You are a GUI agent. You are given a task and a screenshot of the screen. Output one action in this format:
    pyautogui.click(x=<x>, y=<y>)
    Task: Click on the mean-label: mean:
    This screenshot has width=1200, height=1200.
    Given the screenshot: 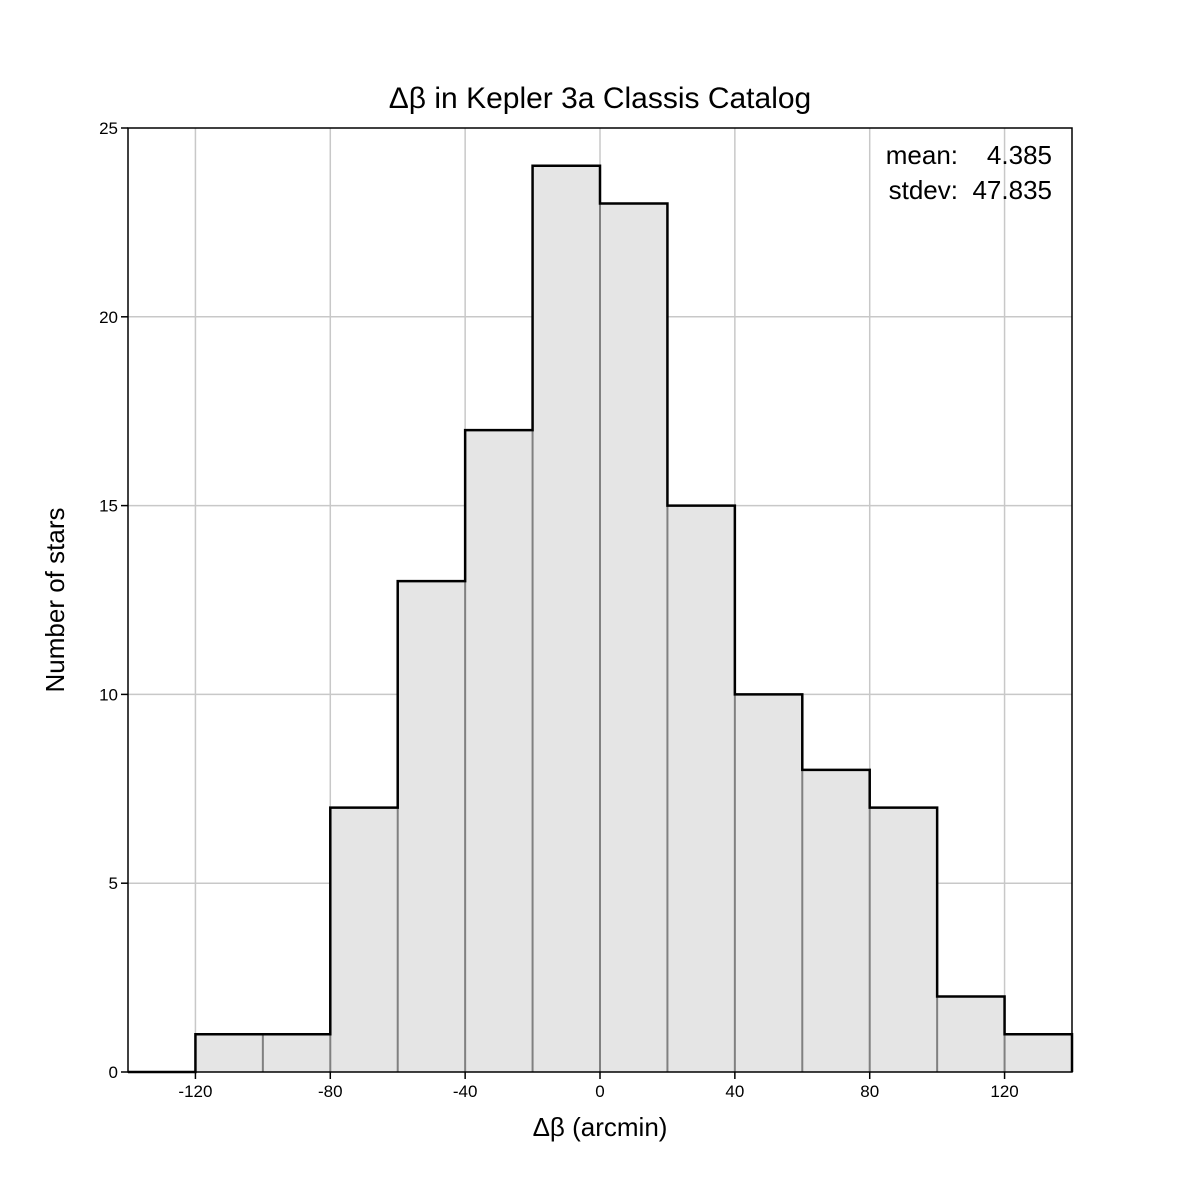 What is the action you would take?
    pyautogui.click(x=922, y=155)
    